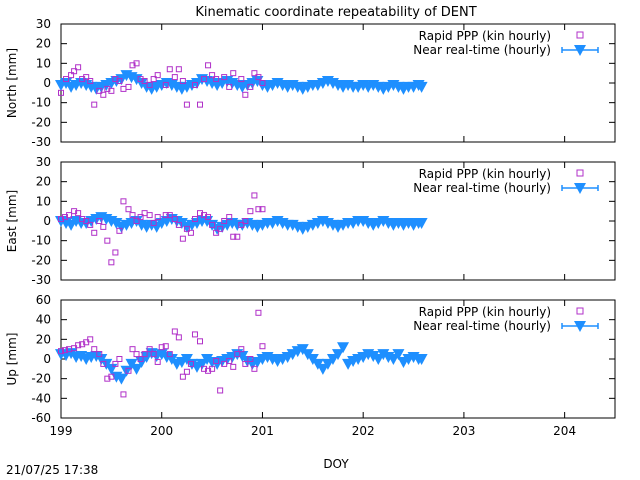 Image resolution: width=640 pixels, height=480 pixels. What do you see at coordinates (43, 300) in the screenshot?
I see `y-tick-label: 60` at bounding box center [43, 300].